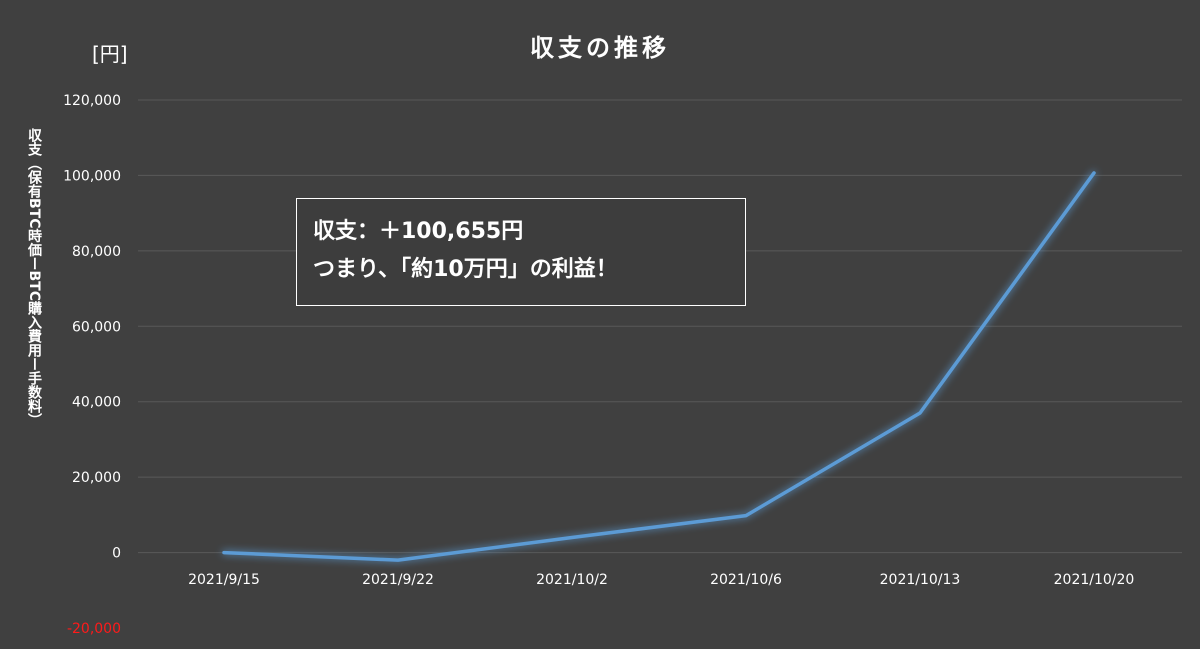 The image size is (1200, 649). Describe the element at coordinates (92, 176) in the screenshot. I see `y-tick-label: 100,000` at that location.